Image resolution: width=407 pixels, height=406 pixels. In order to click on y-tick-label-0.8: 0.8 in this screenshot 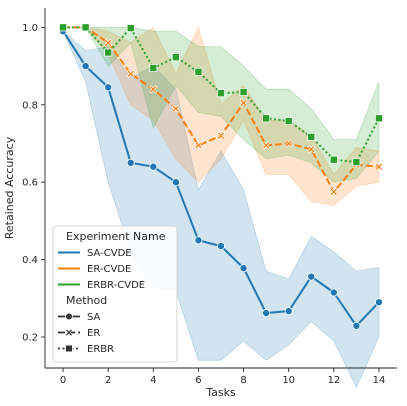, I will do `click(30, 105)`.